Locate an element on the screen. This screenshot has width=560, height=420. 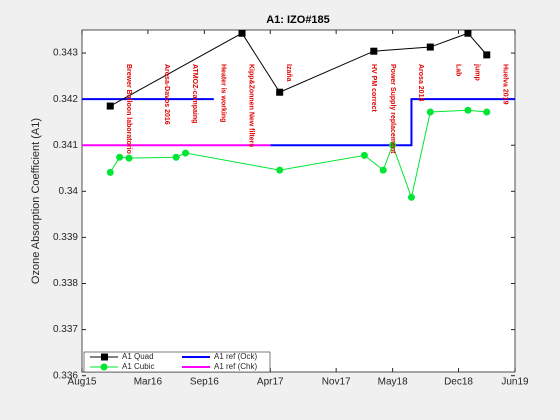
legend-label: A1 Quad is located at coordinates (138, 356).